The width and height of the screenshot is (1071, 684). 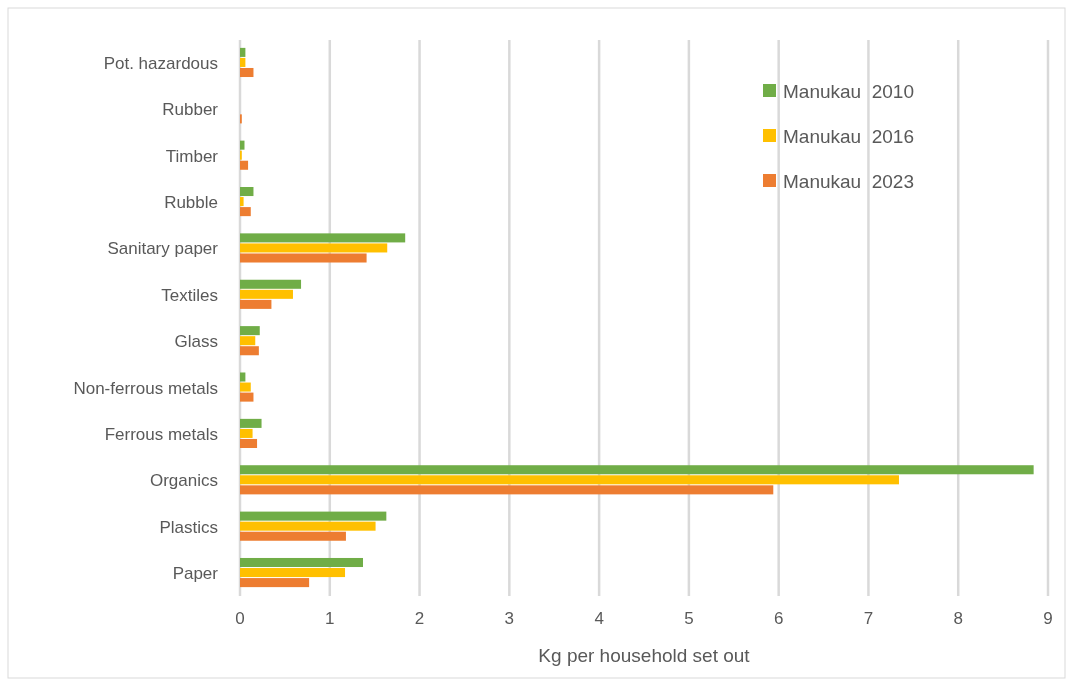 I want to click on legend-label: Manukau 2010, so click(x=848, y=91).